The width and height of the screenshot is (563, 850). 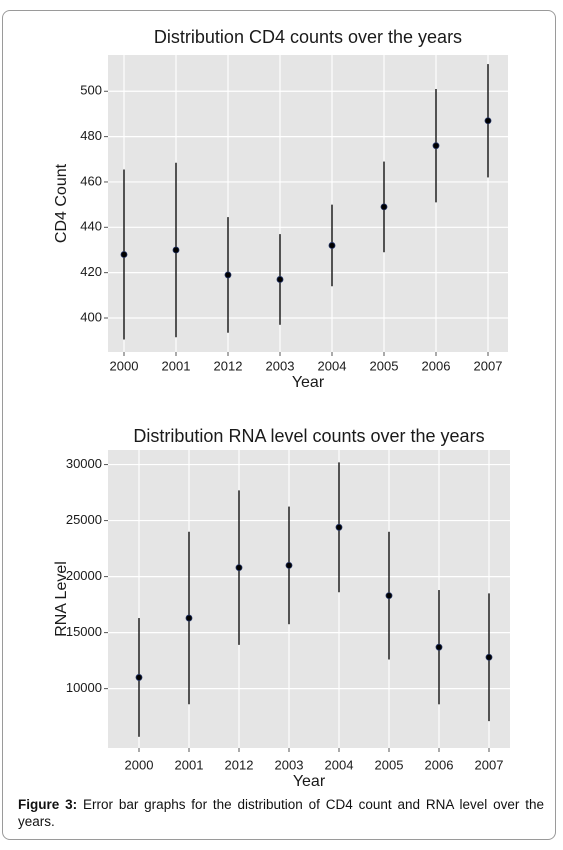 What do you see at coordinates (84, 631) in the screenshot?
I see `y-tick-label: 15000` at bounding box center [84, 631].